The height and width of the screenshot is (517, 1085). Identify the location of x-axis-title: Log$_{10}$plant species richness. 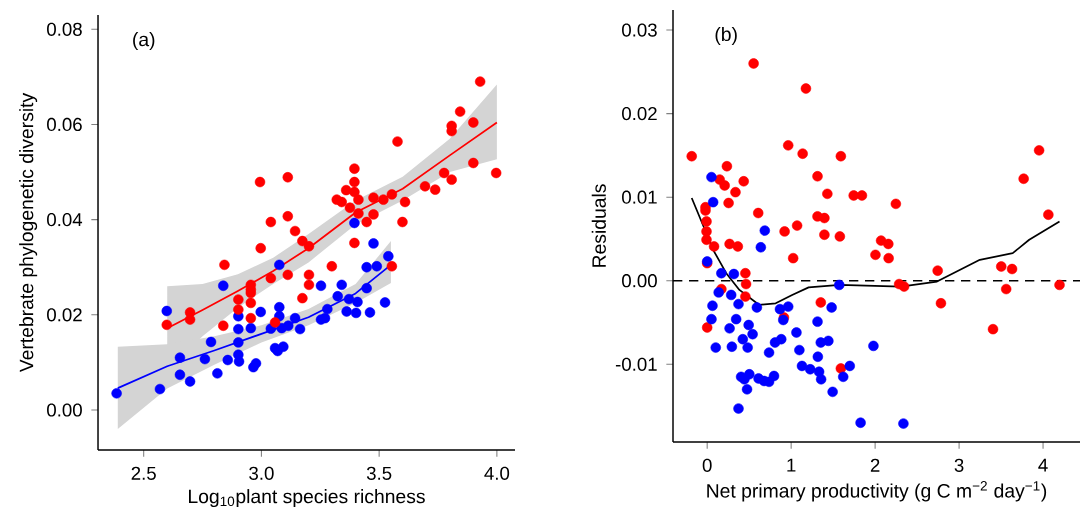
(307, 498).